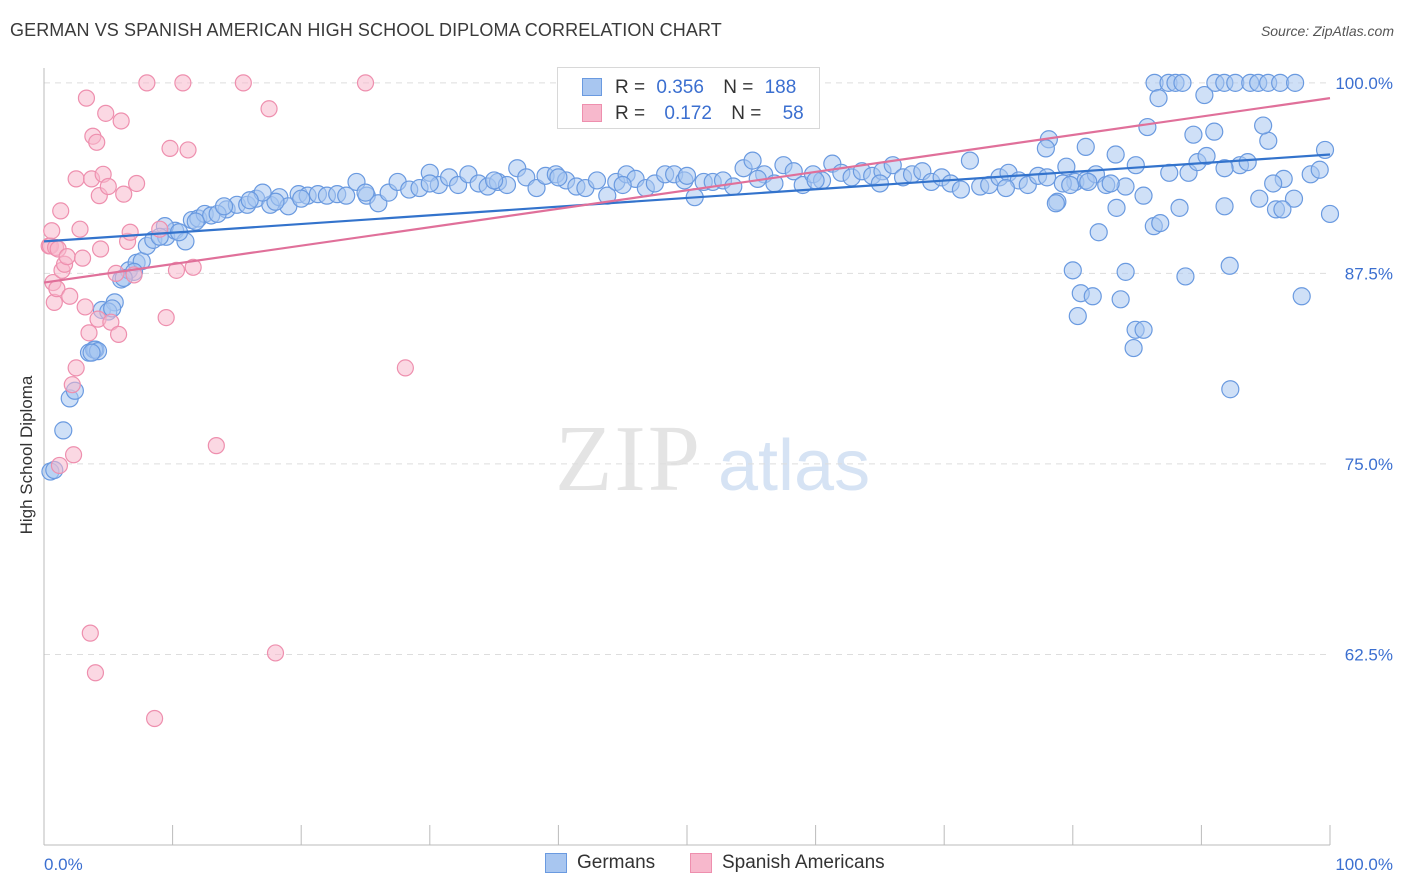 Image resolution: width=1406 pixels, height=892 pixels. I want to click on germans-legend-swatch, so click(556, 863).